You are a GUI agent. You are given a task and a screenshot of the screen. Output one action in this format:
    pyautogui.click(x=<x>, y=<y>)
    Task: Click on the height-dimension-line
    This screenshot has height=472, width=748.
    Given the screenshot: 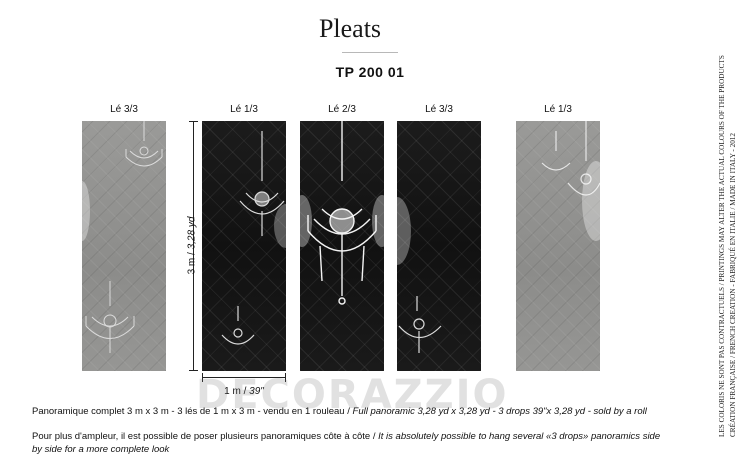 What is the action you would take?
    pyautogui.click(x=193, y=246)
    